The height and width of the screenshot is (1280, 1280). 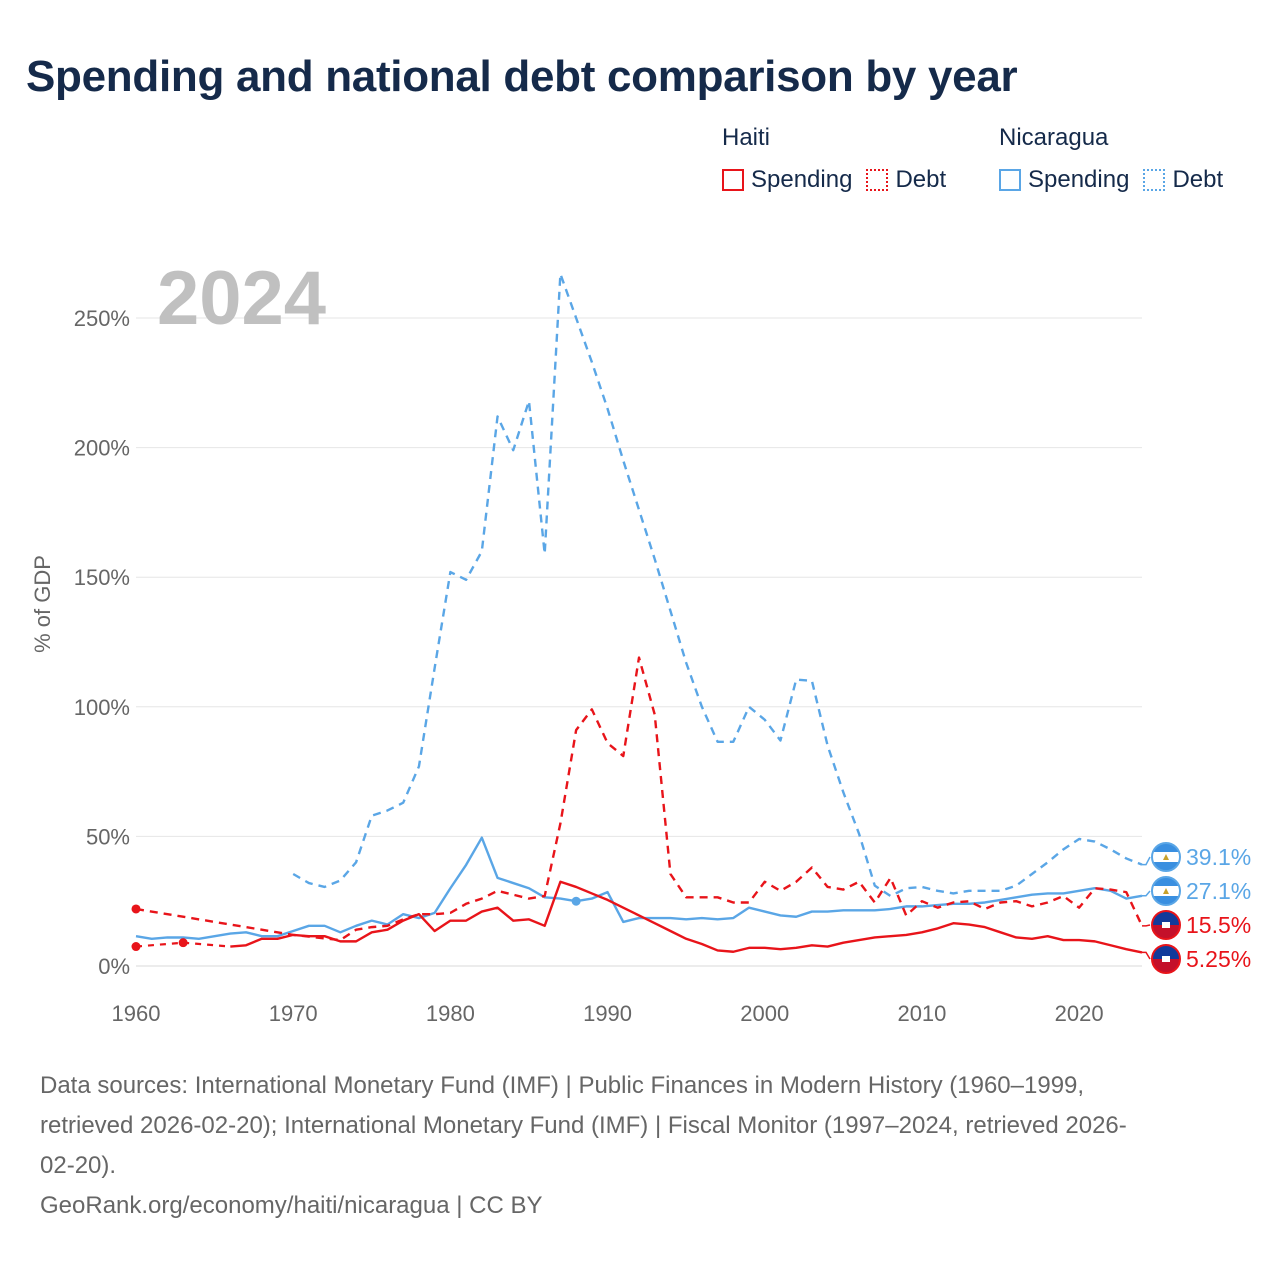 I want to click on end-value-label: 5.25%, so click(x=1218, y=959).